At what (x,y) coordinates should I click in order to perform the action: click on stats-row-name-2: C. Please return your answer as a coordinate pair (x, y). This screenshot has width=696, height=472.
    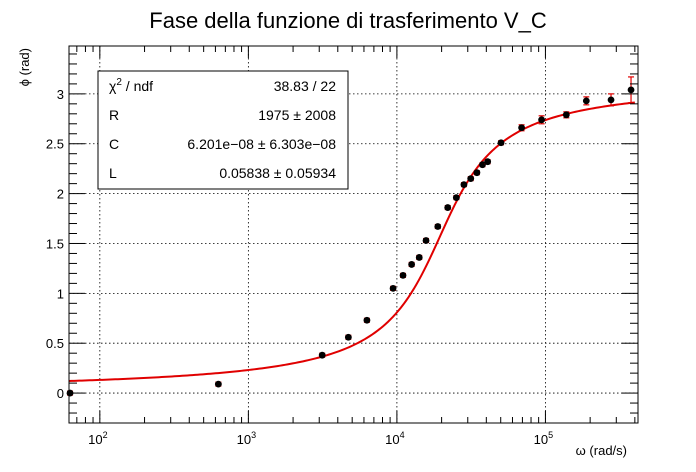
    Looking at the image, I should click on (114, 144).